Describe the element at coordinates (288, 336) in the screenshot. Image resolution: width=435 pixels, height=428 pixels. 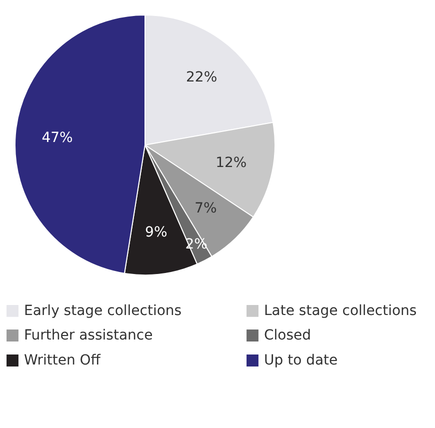
I see `legend-label: Closed` at that location.